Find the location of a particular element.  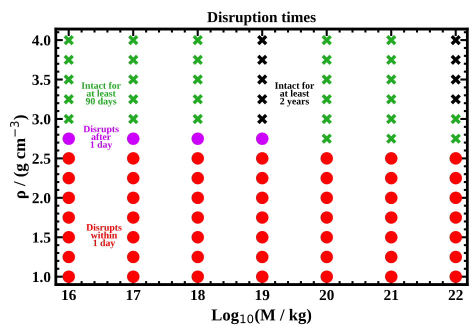

x-tick-label: 21 is located at coordinates (391, 295).